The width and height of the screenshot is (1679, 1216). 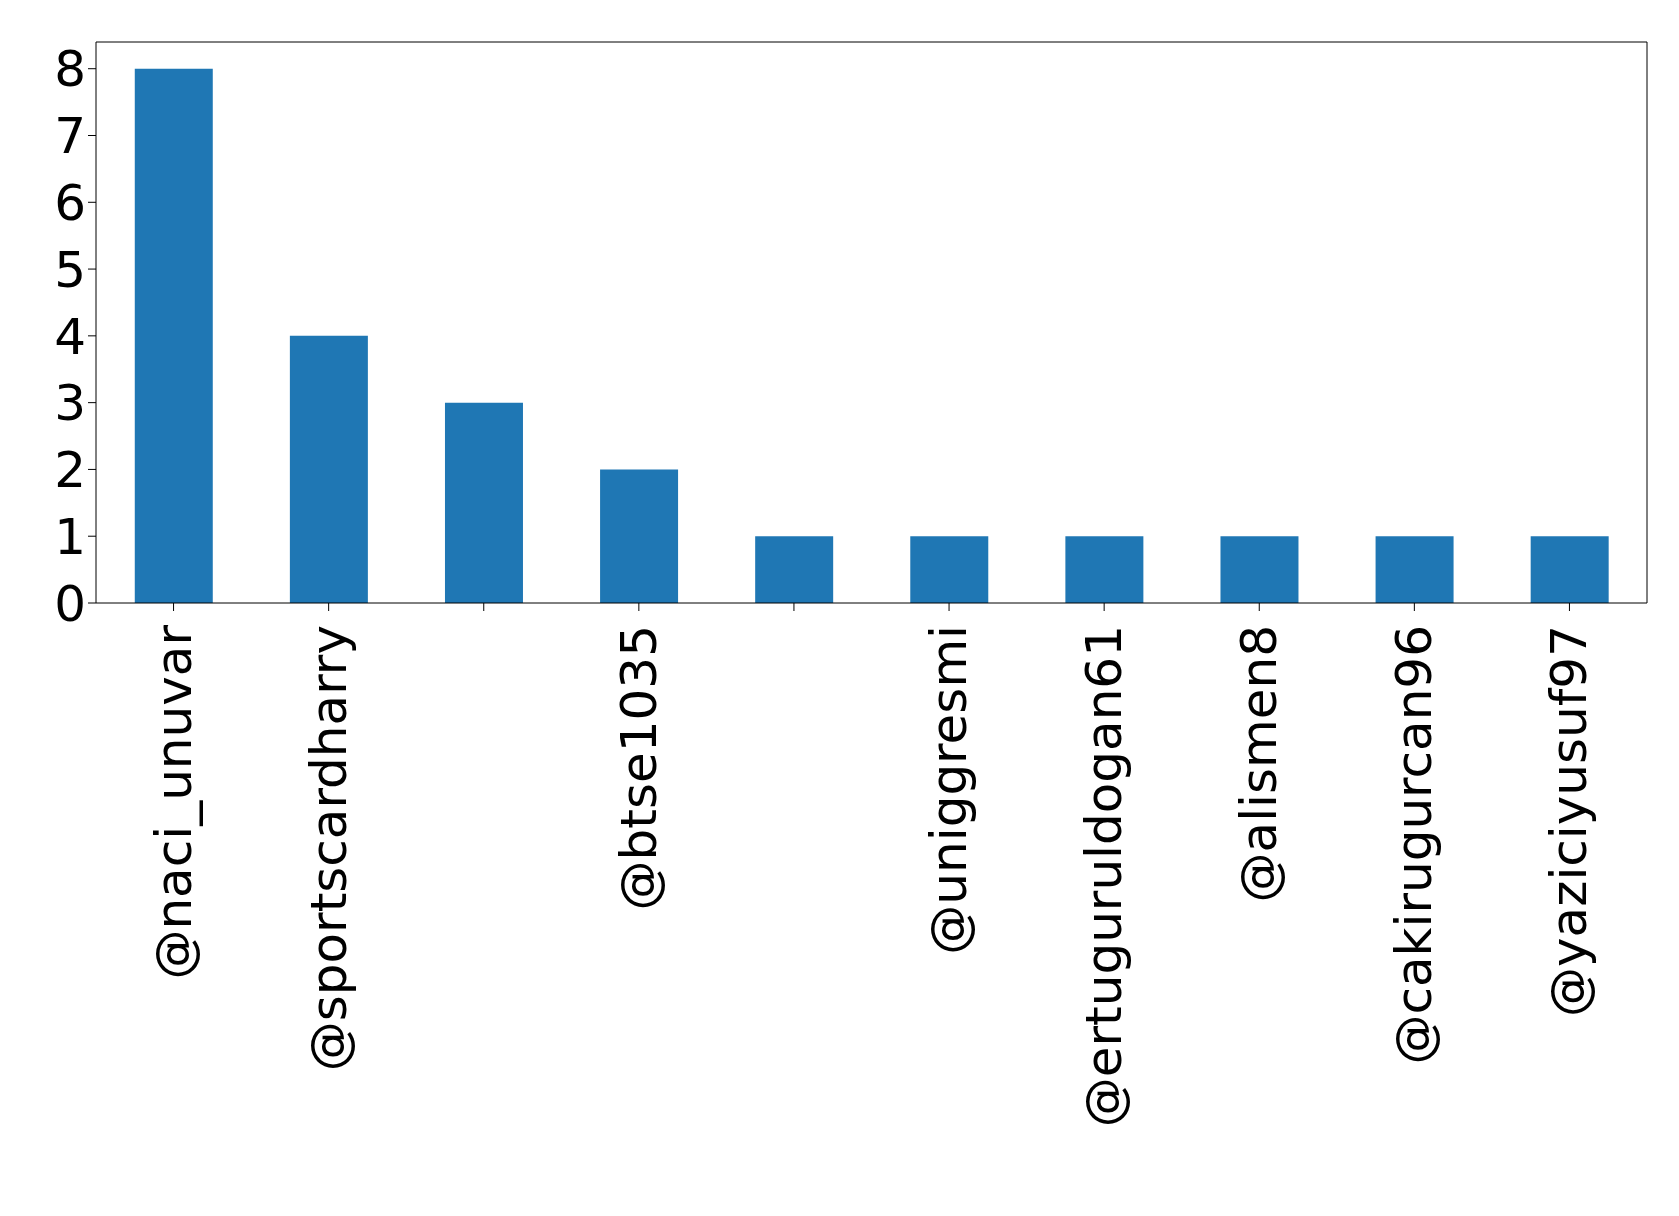 I want to click on y-tick-label: 2, so click(x=70, y=470).